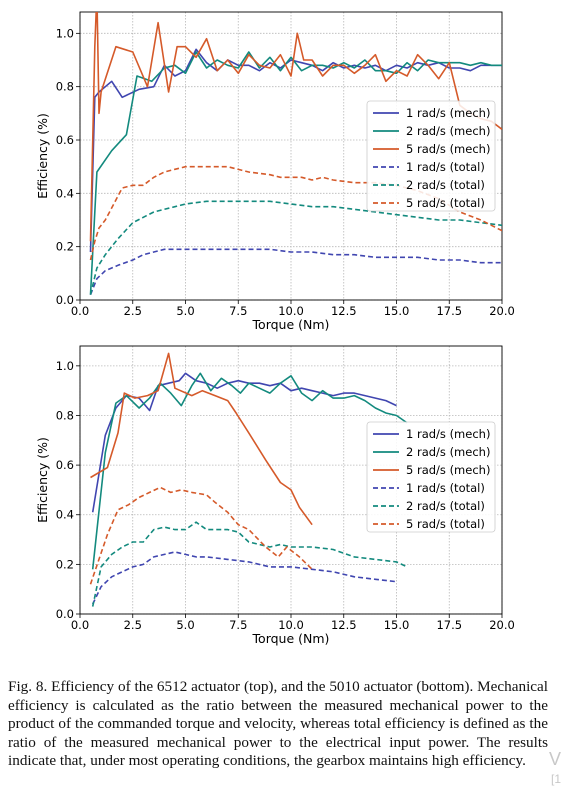 The height and width of the screenshot is (804, 561). What do you see at coordinates (555, 759) in the screenshot?
I see `cropped-edge-glyph: V` at bounding box center [555, 759].